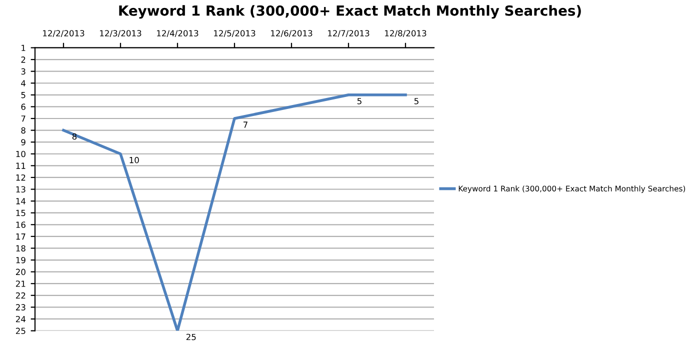 The width and height of the screenshot is (700, 341). What do you see at coordinates (21, 272) in the screenshot?
I see `y-tick-label: 20` at bounding box center [21, 272].